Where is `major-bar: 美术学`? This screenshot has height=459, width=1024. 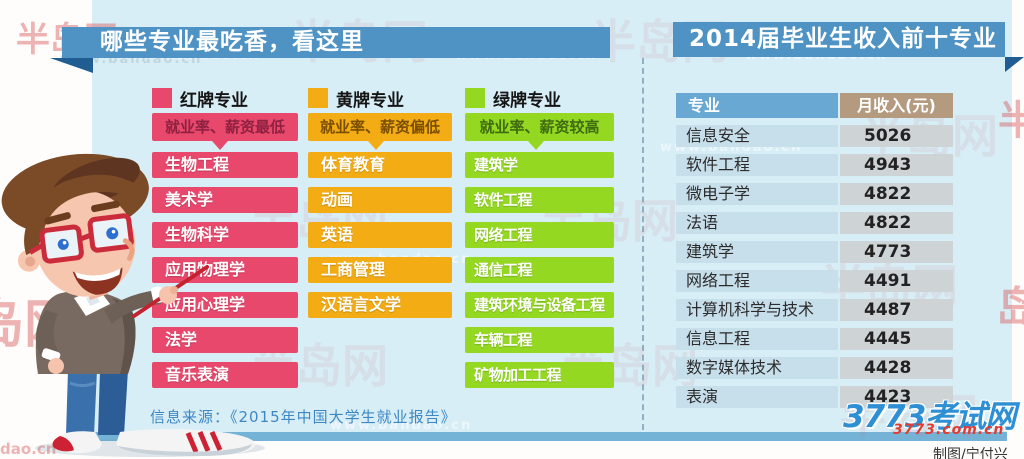 major-bar: 美术学 is located at coordinates (225, 200).